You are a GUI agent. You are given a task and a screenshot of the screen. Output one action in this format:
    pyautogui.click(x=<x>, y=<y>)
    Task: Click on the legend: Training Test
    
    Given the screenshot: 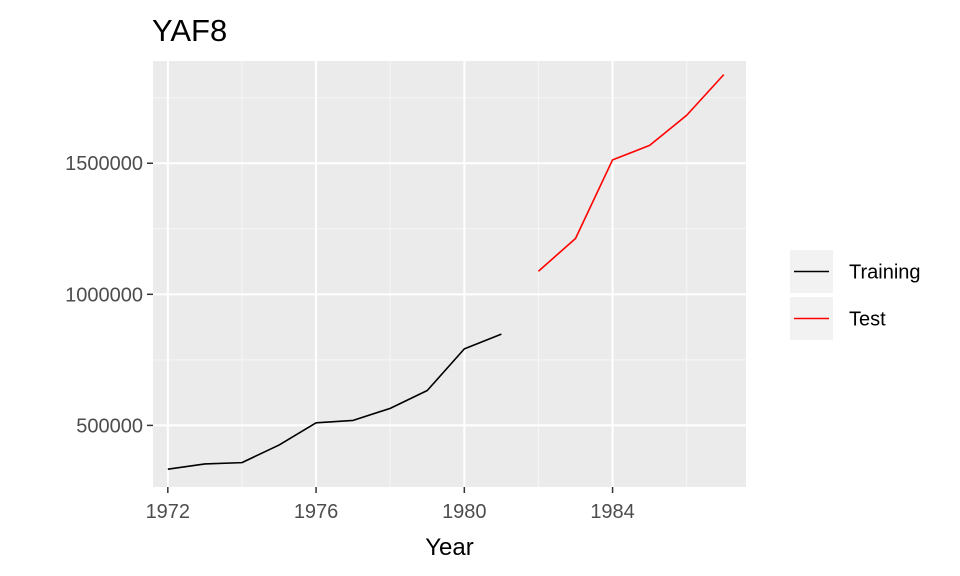 What is the action you would take?
    pyautogui.click(x=855, y=295)
    